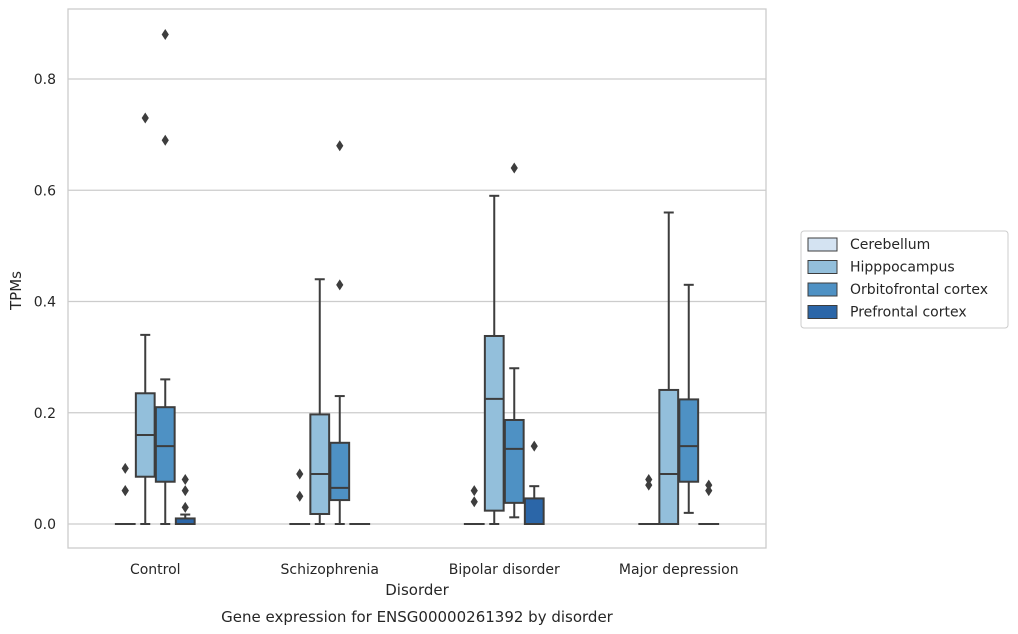  I want to click on x-tick-label: Bipolar disorder, so click(504, 570).